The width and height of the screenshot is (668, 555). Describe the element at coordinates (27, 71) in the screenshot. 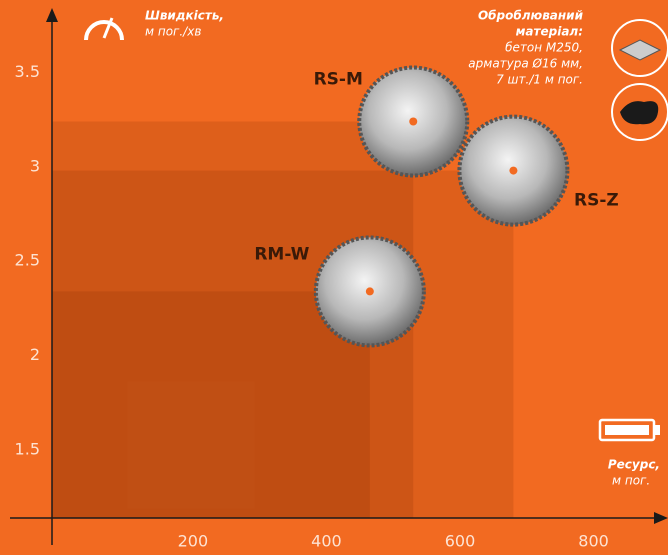

I see `y-tick-label: 3.5` at that location.